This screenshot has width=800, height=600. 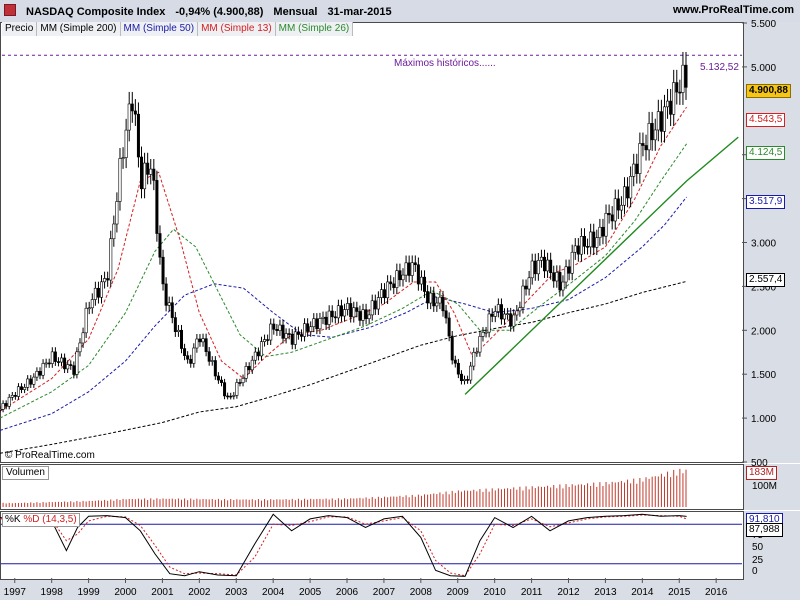 What do you see at coordinates (13, 519) in the screenshot?
I see `stoch-k-label: %K` at bounding box center [13, 519].